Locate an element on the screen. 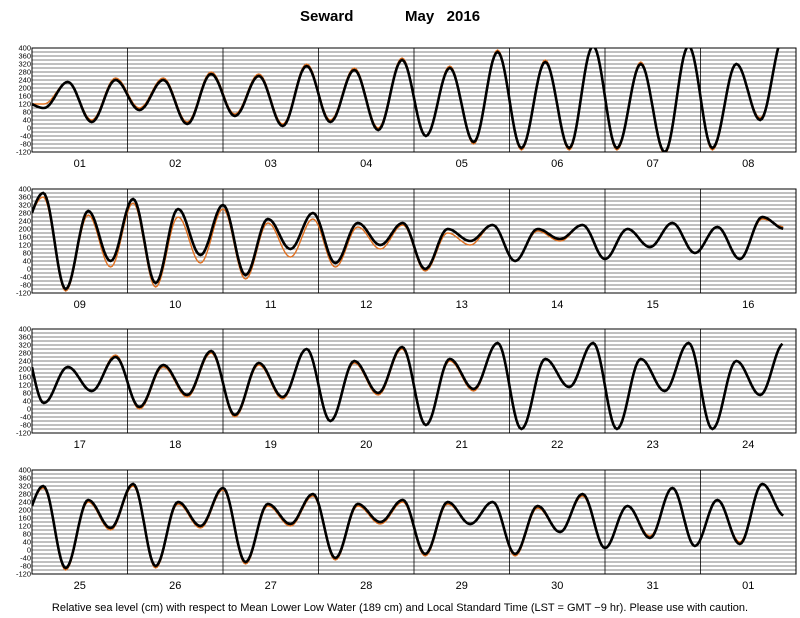 Image resolution: width=800 pixels, height=618 pixels. x-tick-label: 21 is located at coordinates (462, 445).